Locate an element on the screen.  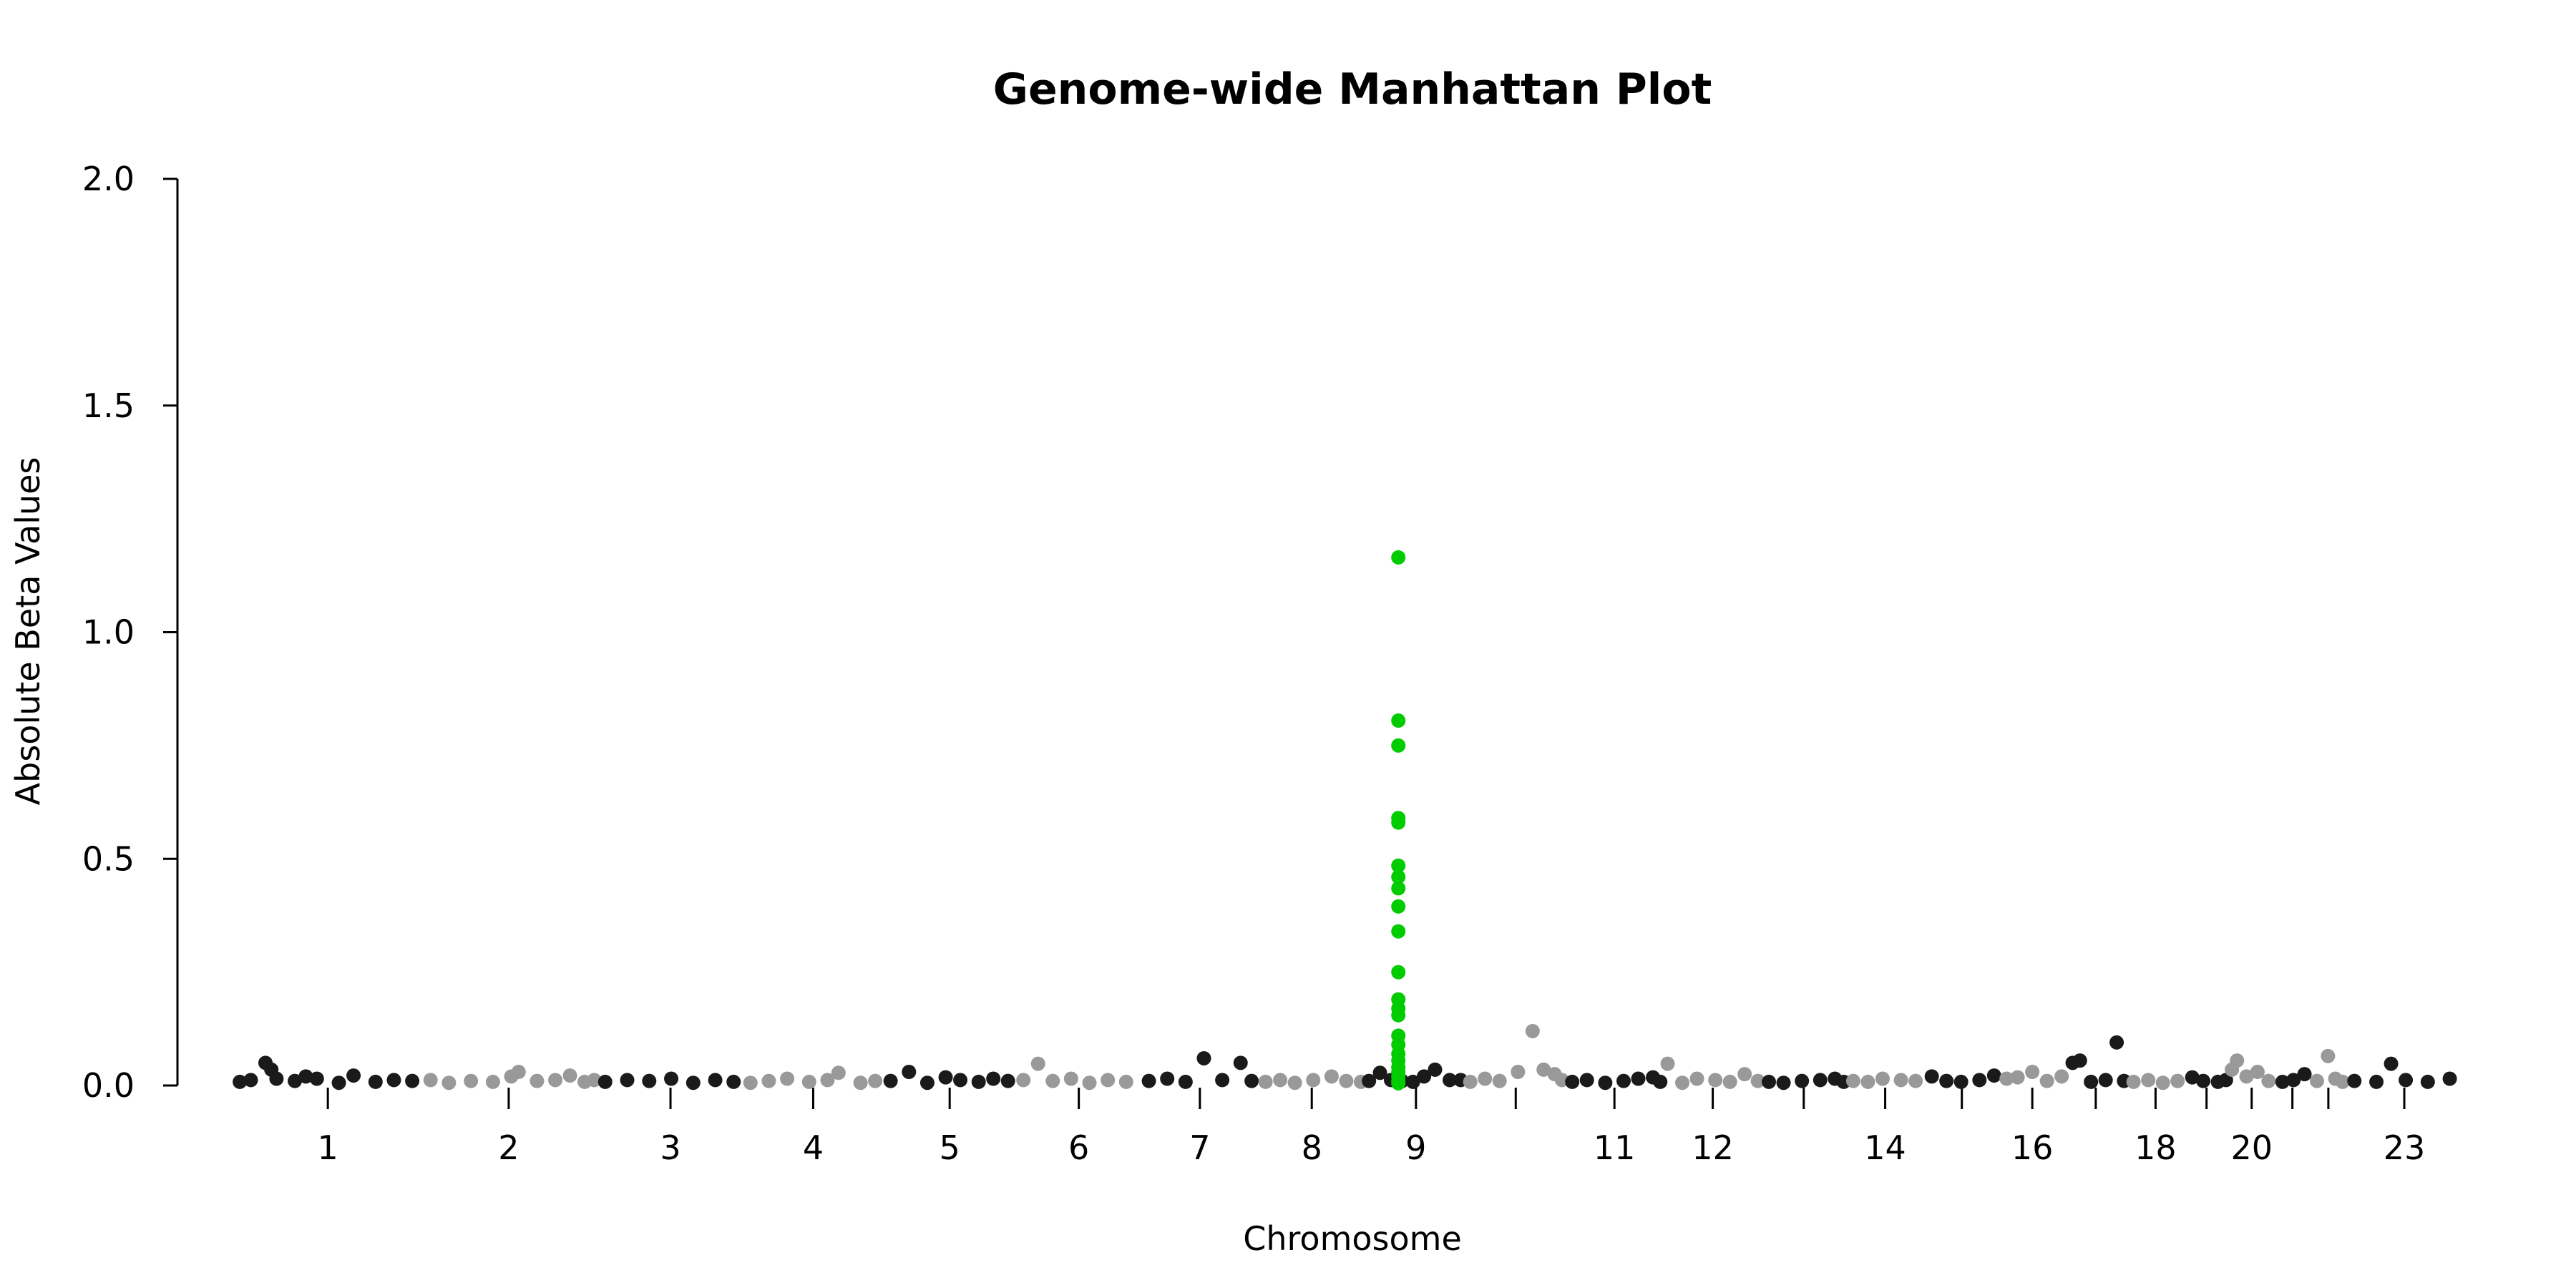
x-tick-label: 14 is located at coordinates (1885, 1147).